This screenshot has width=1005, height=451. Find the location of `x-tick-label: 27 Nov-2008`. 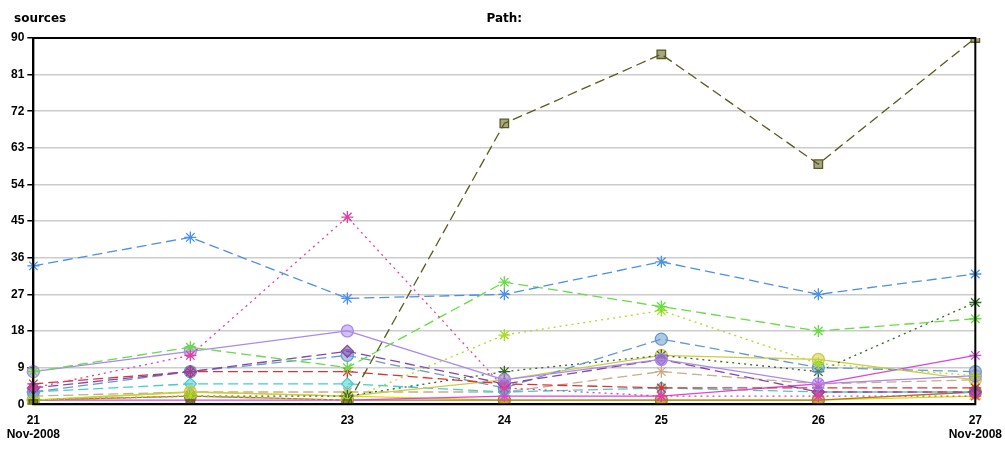

x-tick-label: 27 Nov-2008 is located at coordinates (975, 427).